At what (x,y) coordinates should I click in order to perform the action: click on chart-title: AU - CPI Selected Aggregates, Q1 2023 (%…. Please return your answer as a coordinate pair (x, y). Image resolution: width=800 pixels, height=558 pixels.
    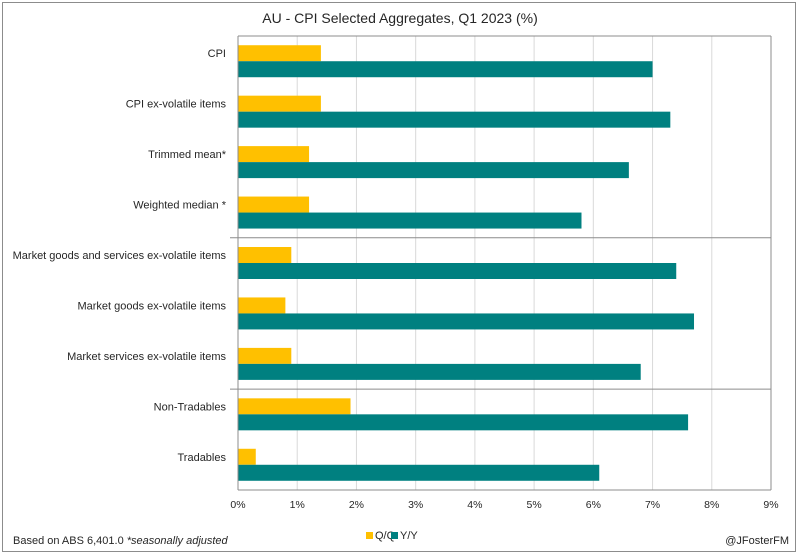
    Looking at the image, I should click on (399, 18).